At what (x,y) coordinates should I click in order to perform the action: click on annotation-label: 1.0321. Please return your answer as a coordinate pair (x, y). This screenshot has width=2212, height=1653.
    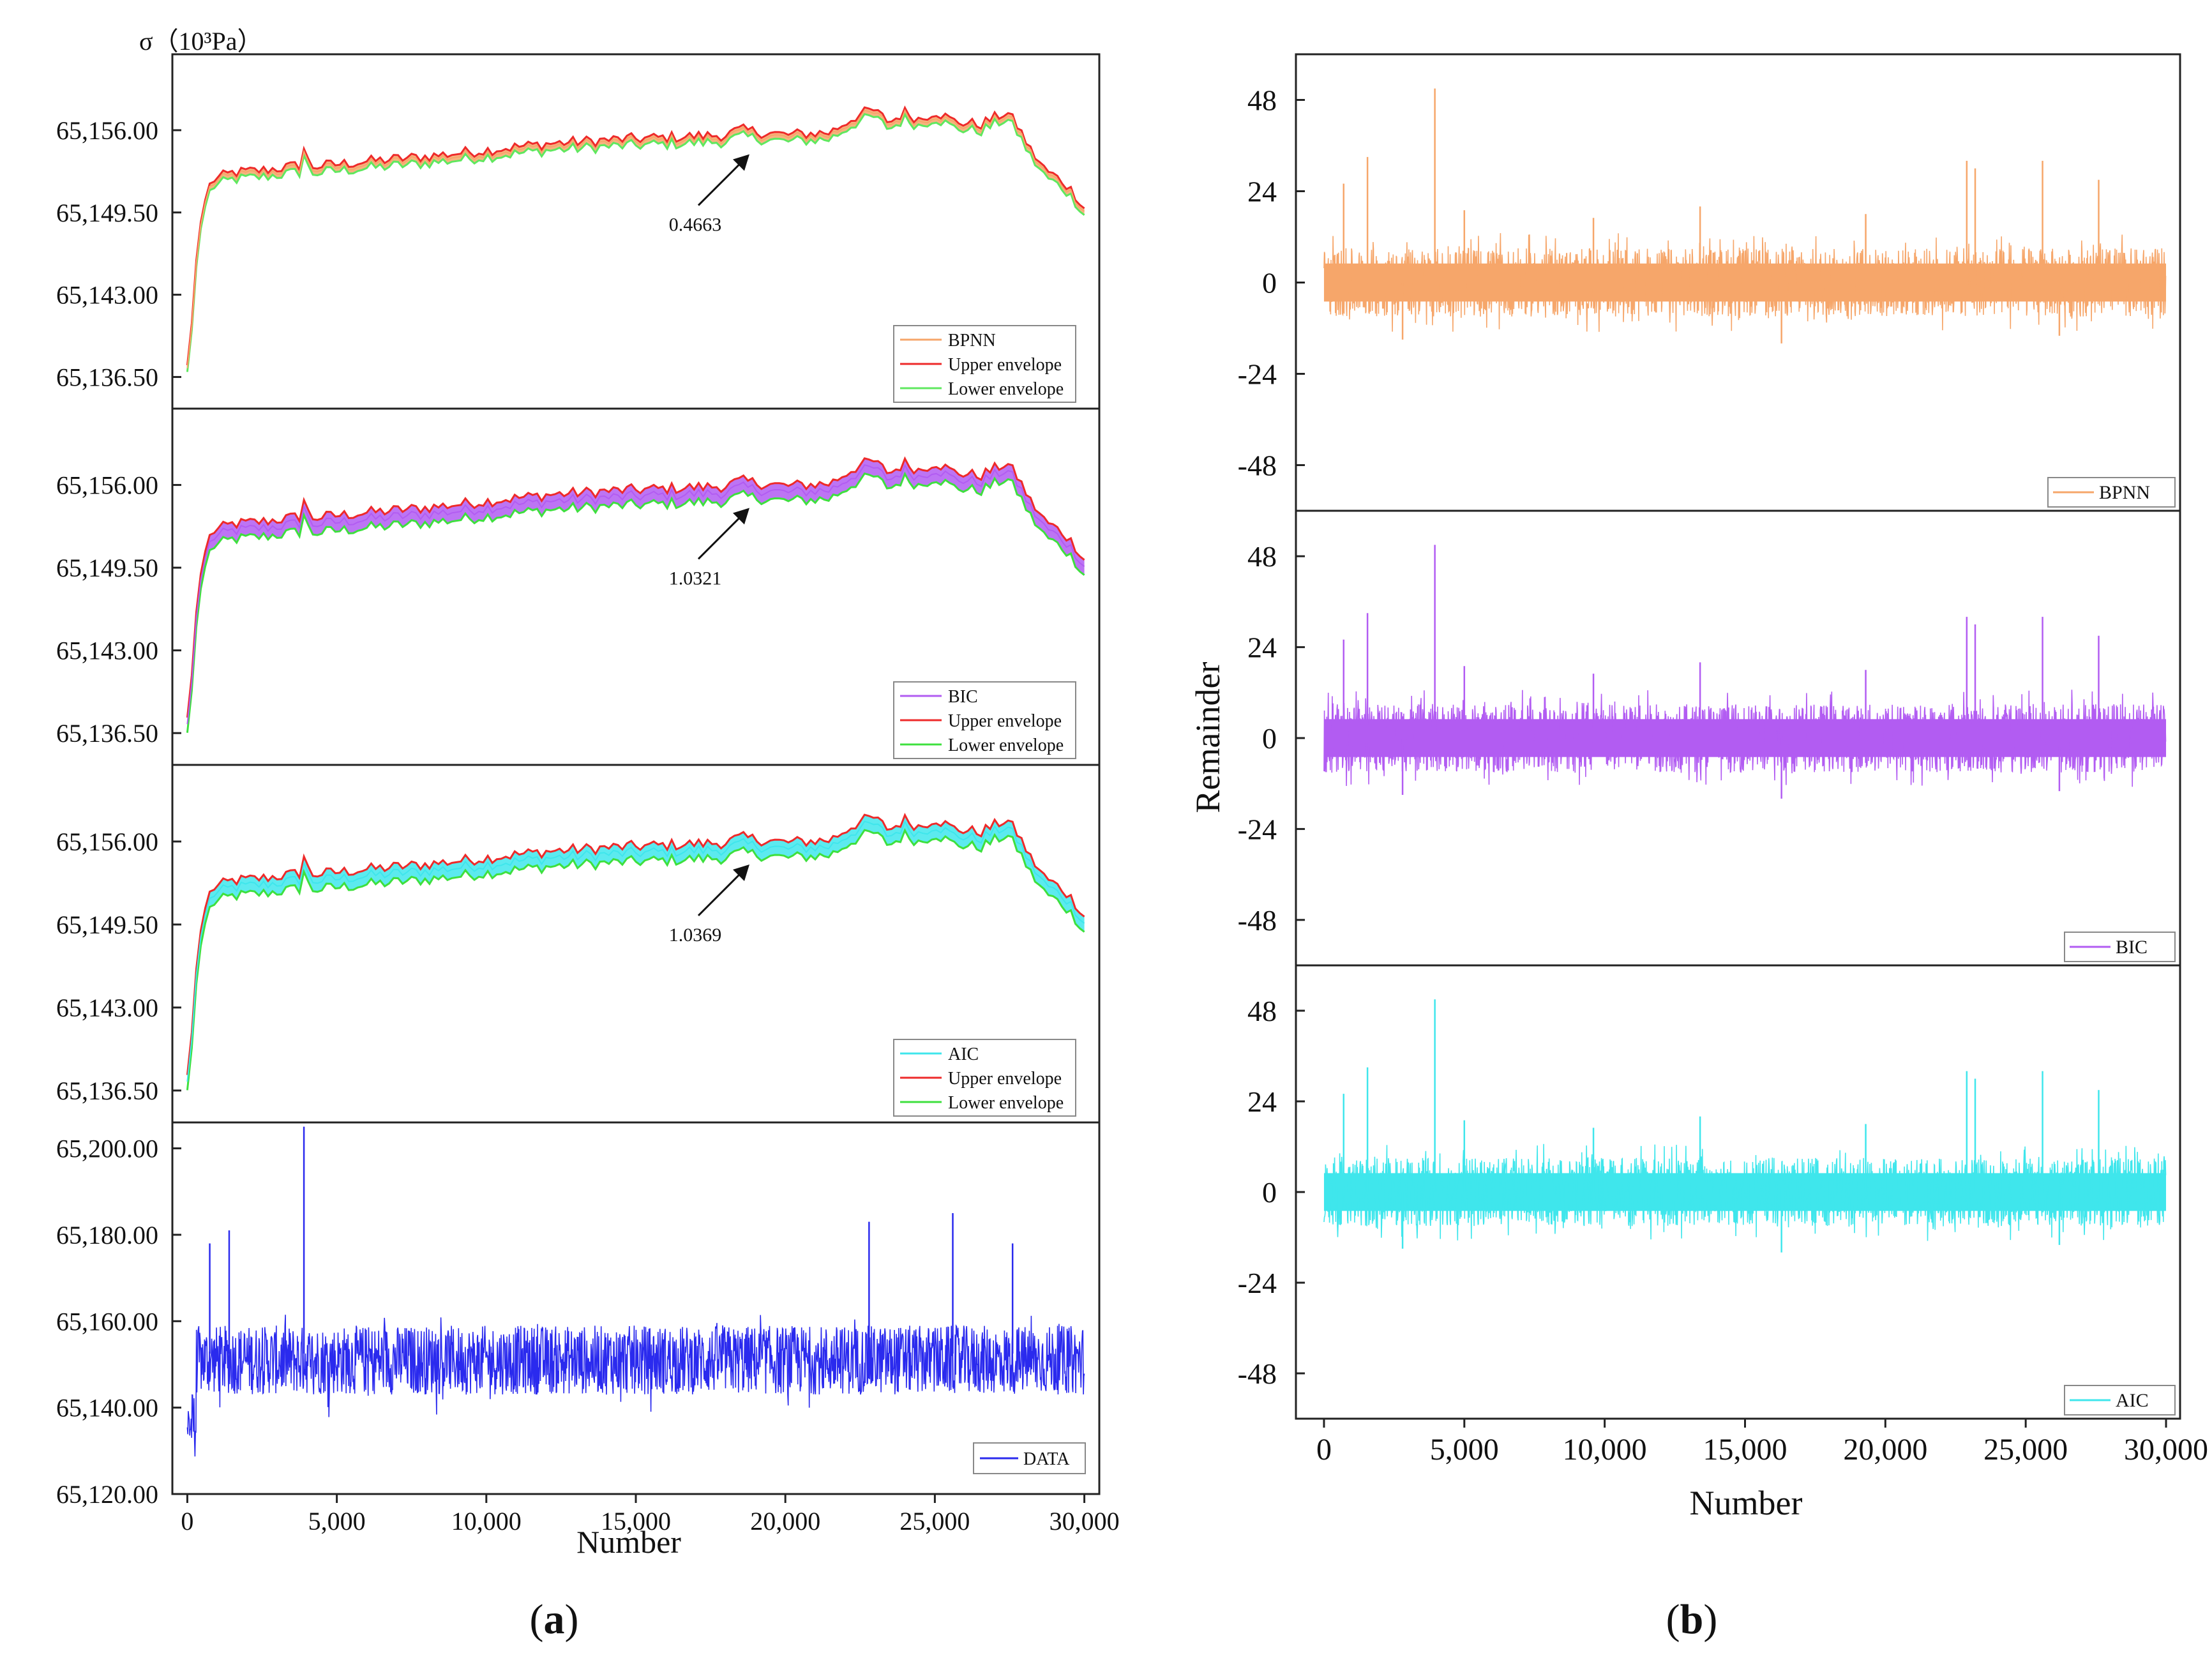
    Looking at the image, I should click on (695, 578).